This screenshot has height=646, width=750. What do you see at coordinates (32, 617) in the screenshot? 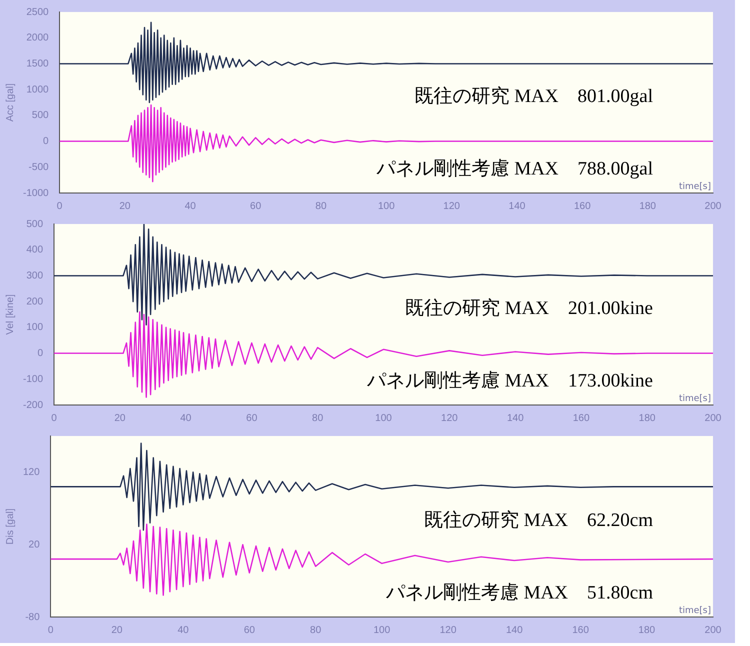
I see `y-tick-label: -80` at bounding box center [32, 617].